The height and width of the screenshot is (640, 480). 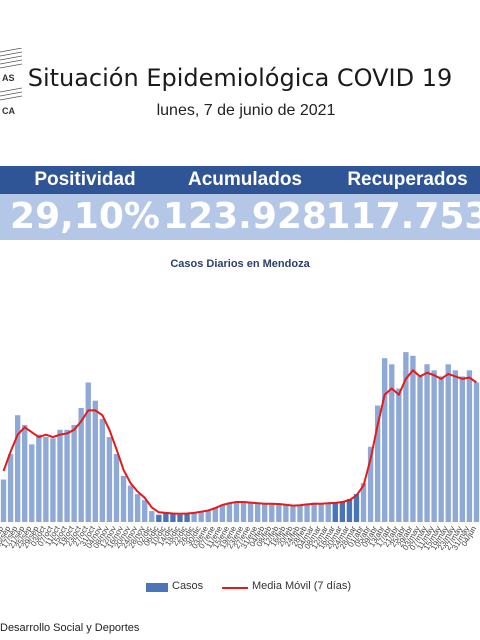 What do you see at coordinates (11, 83) in the screenshot?
I see `ministry-logo: AS CA` at bounding box center [11, 83].